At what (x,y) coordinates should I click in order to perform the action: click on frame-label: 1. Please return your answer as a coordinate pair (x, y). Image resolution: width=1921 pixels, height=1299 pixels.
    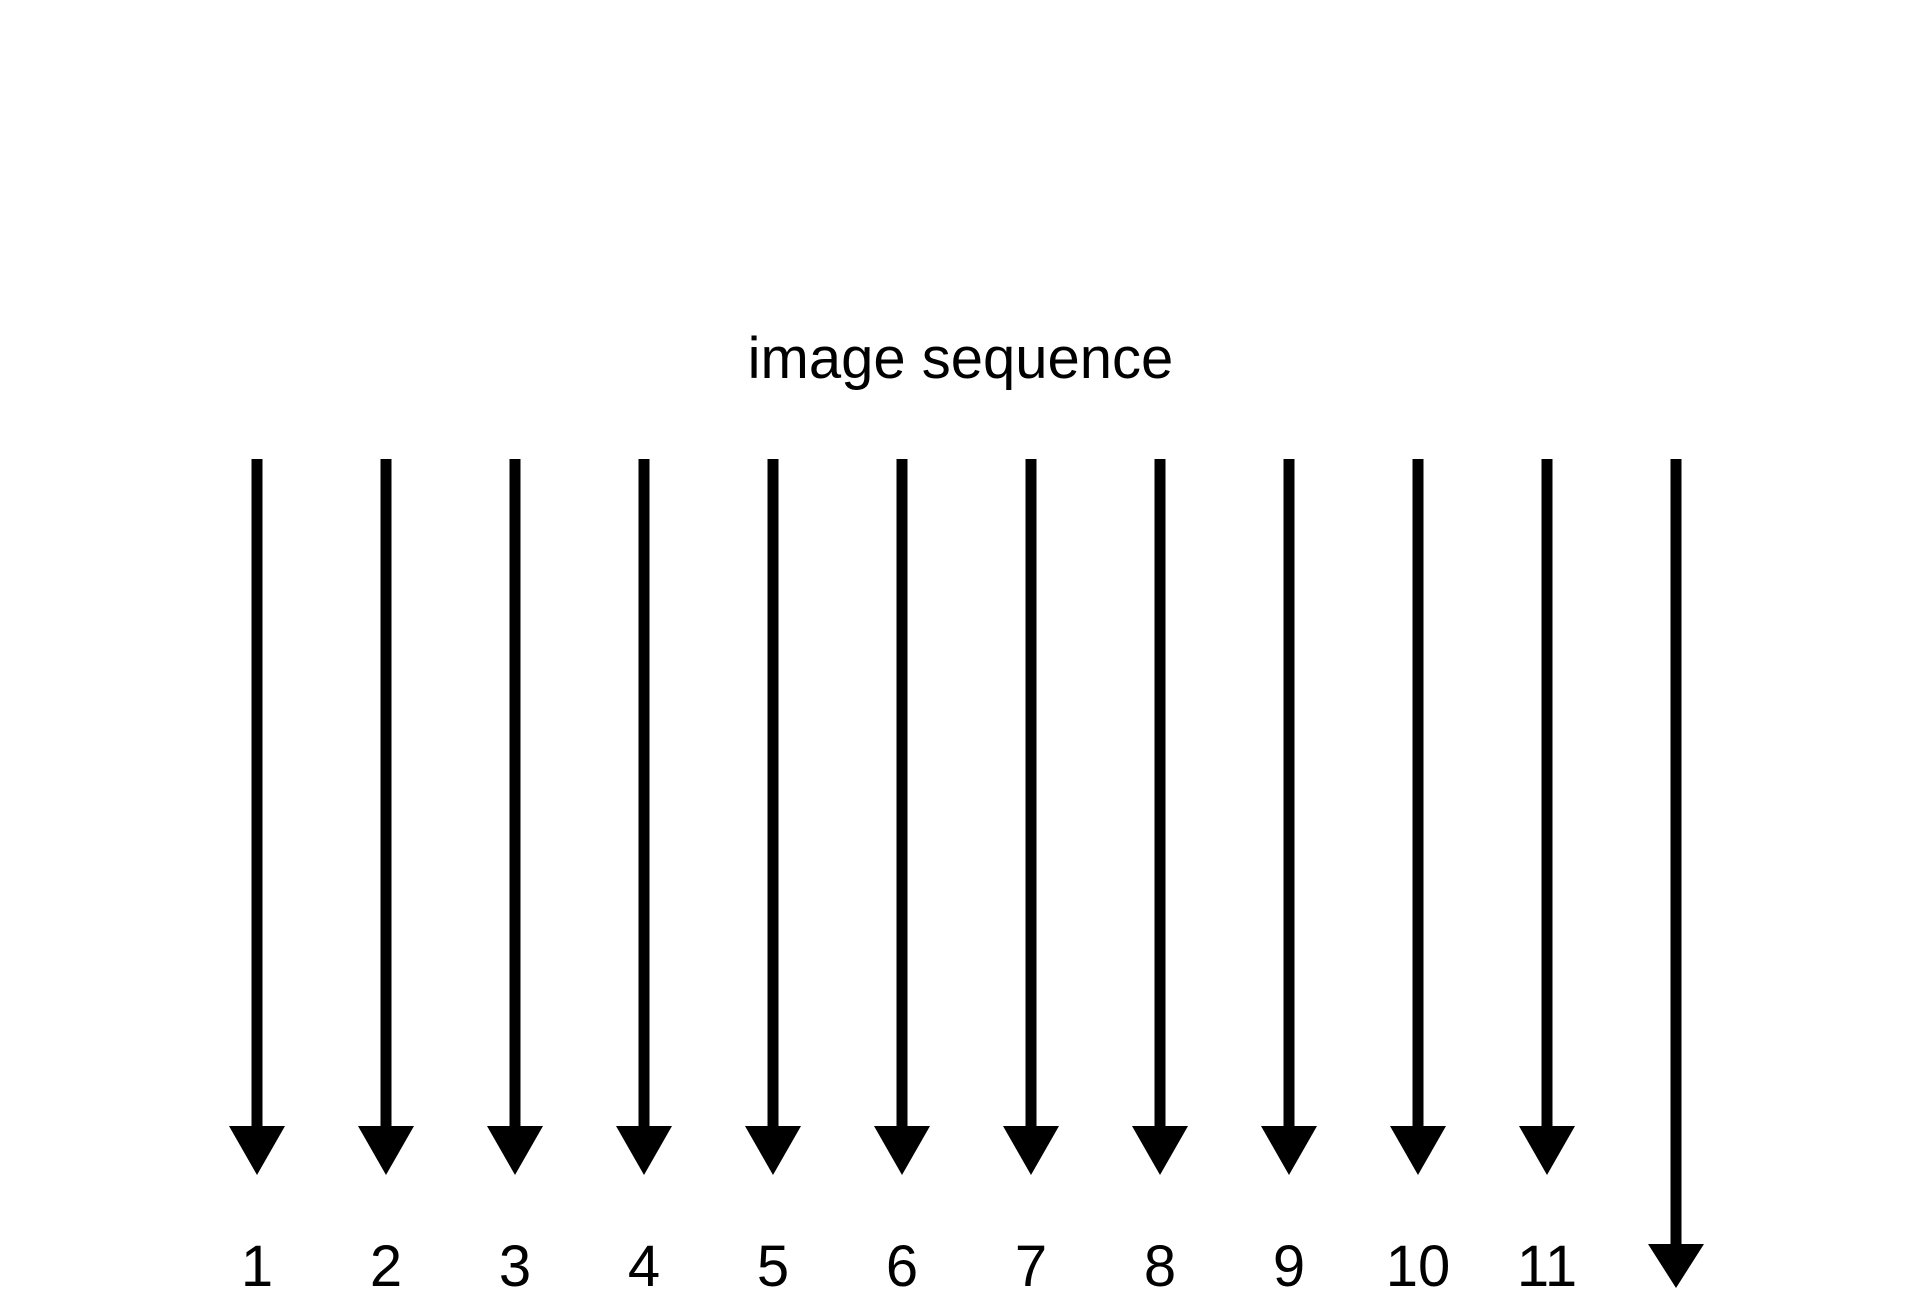
    Looking at the image, I should click on (257, 1266).